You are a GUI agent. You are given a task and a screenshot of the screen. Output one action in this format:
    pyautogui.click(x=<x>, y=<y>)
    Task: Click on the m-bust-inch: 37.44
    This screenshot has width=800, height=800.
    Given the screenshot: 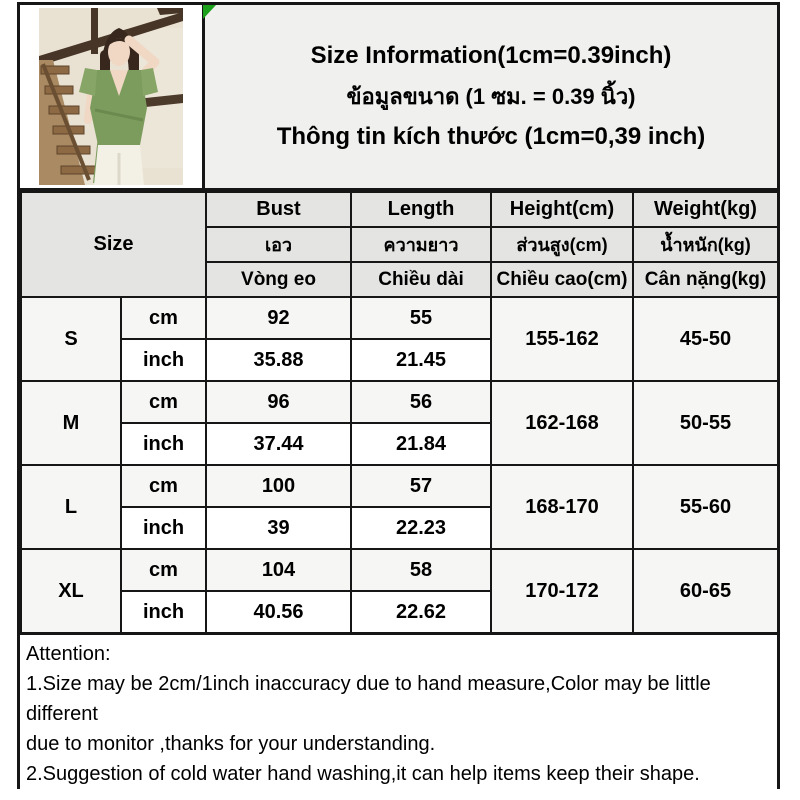 What is the action you would take?
    pyautogui.click(x=278, y=444)
    